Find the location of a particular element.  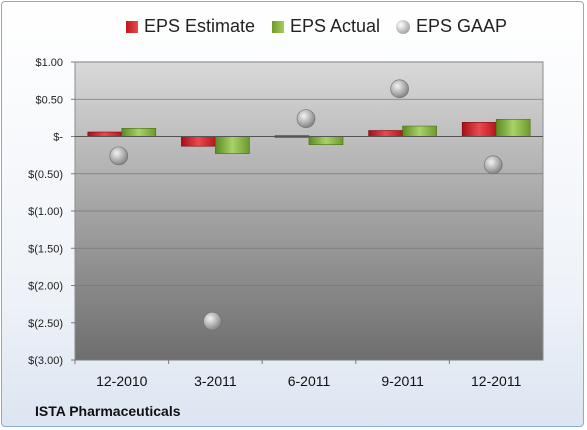

y-tick-label: $(1.50) is located at coordinates (45, 249).